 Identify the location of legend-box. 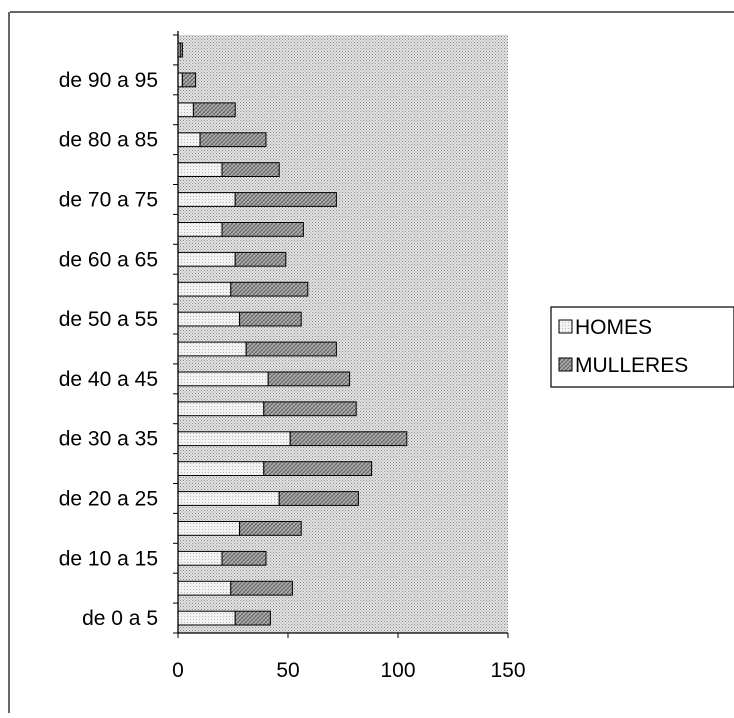
(642, 347).